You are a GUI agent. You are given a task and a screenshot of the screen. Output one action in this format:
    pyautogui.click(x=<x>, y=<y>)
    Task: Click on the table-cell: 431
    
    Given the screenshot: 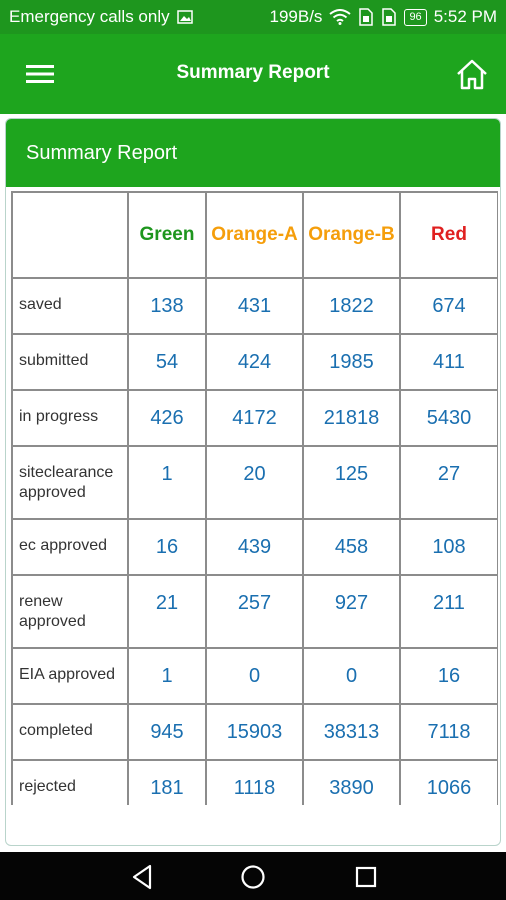 What is the action you would take?
    pyautogui.click(x=254, y=306)
    